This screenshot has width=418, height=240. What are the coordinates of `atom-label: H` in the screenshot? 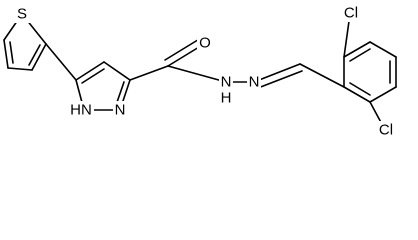 It's located at (226, 98).